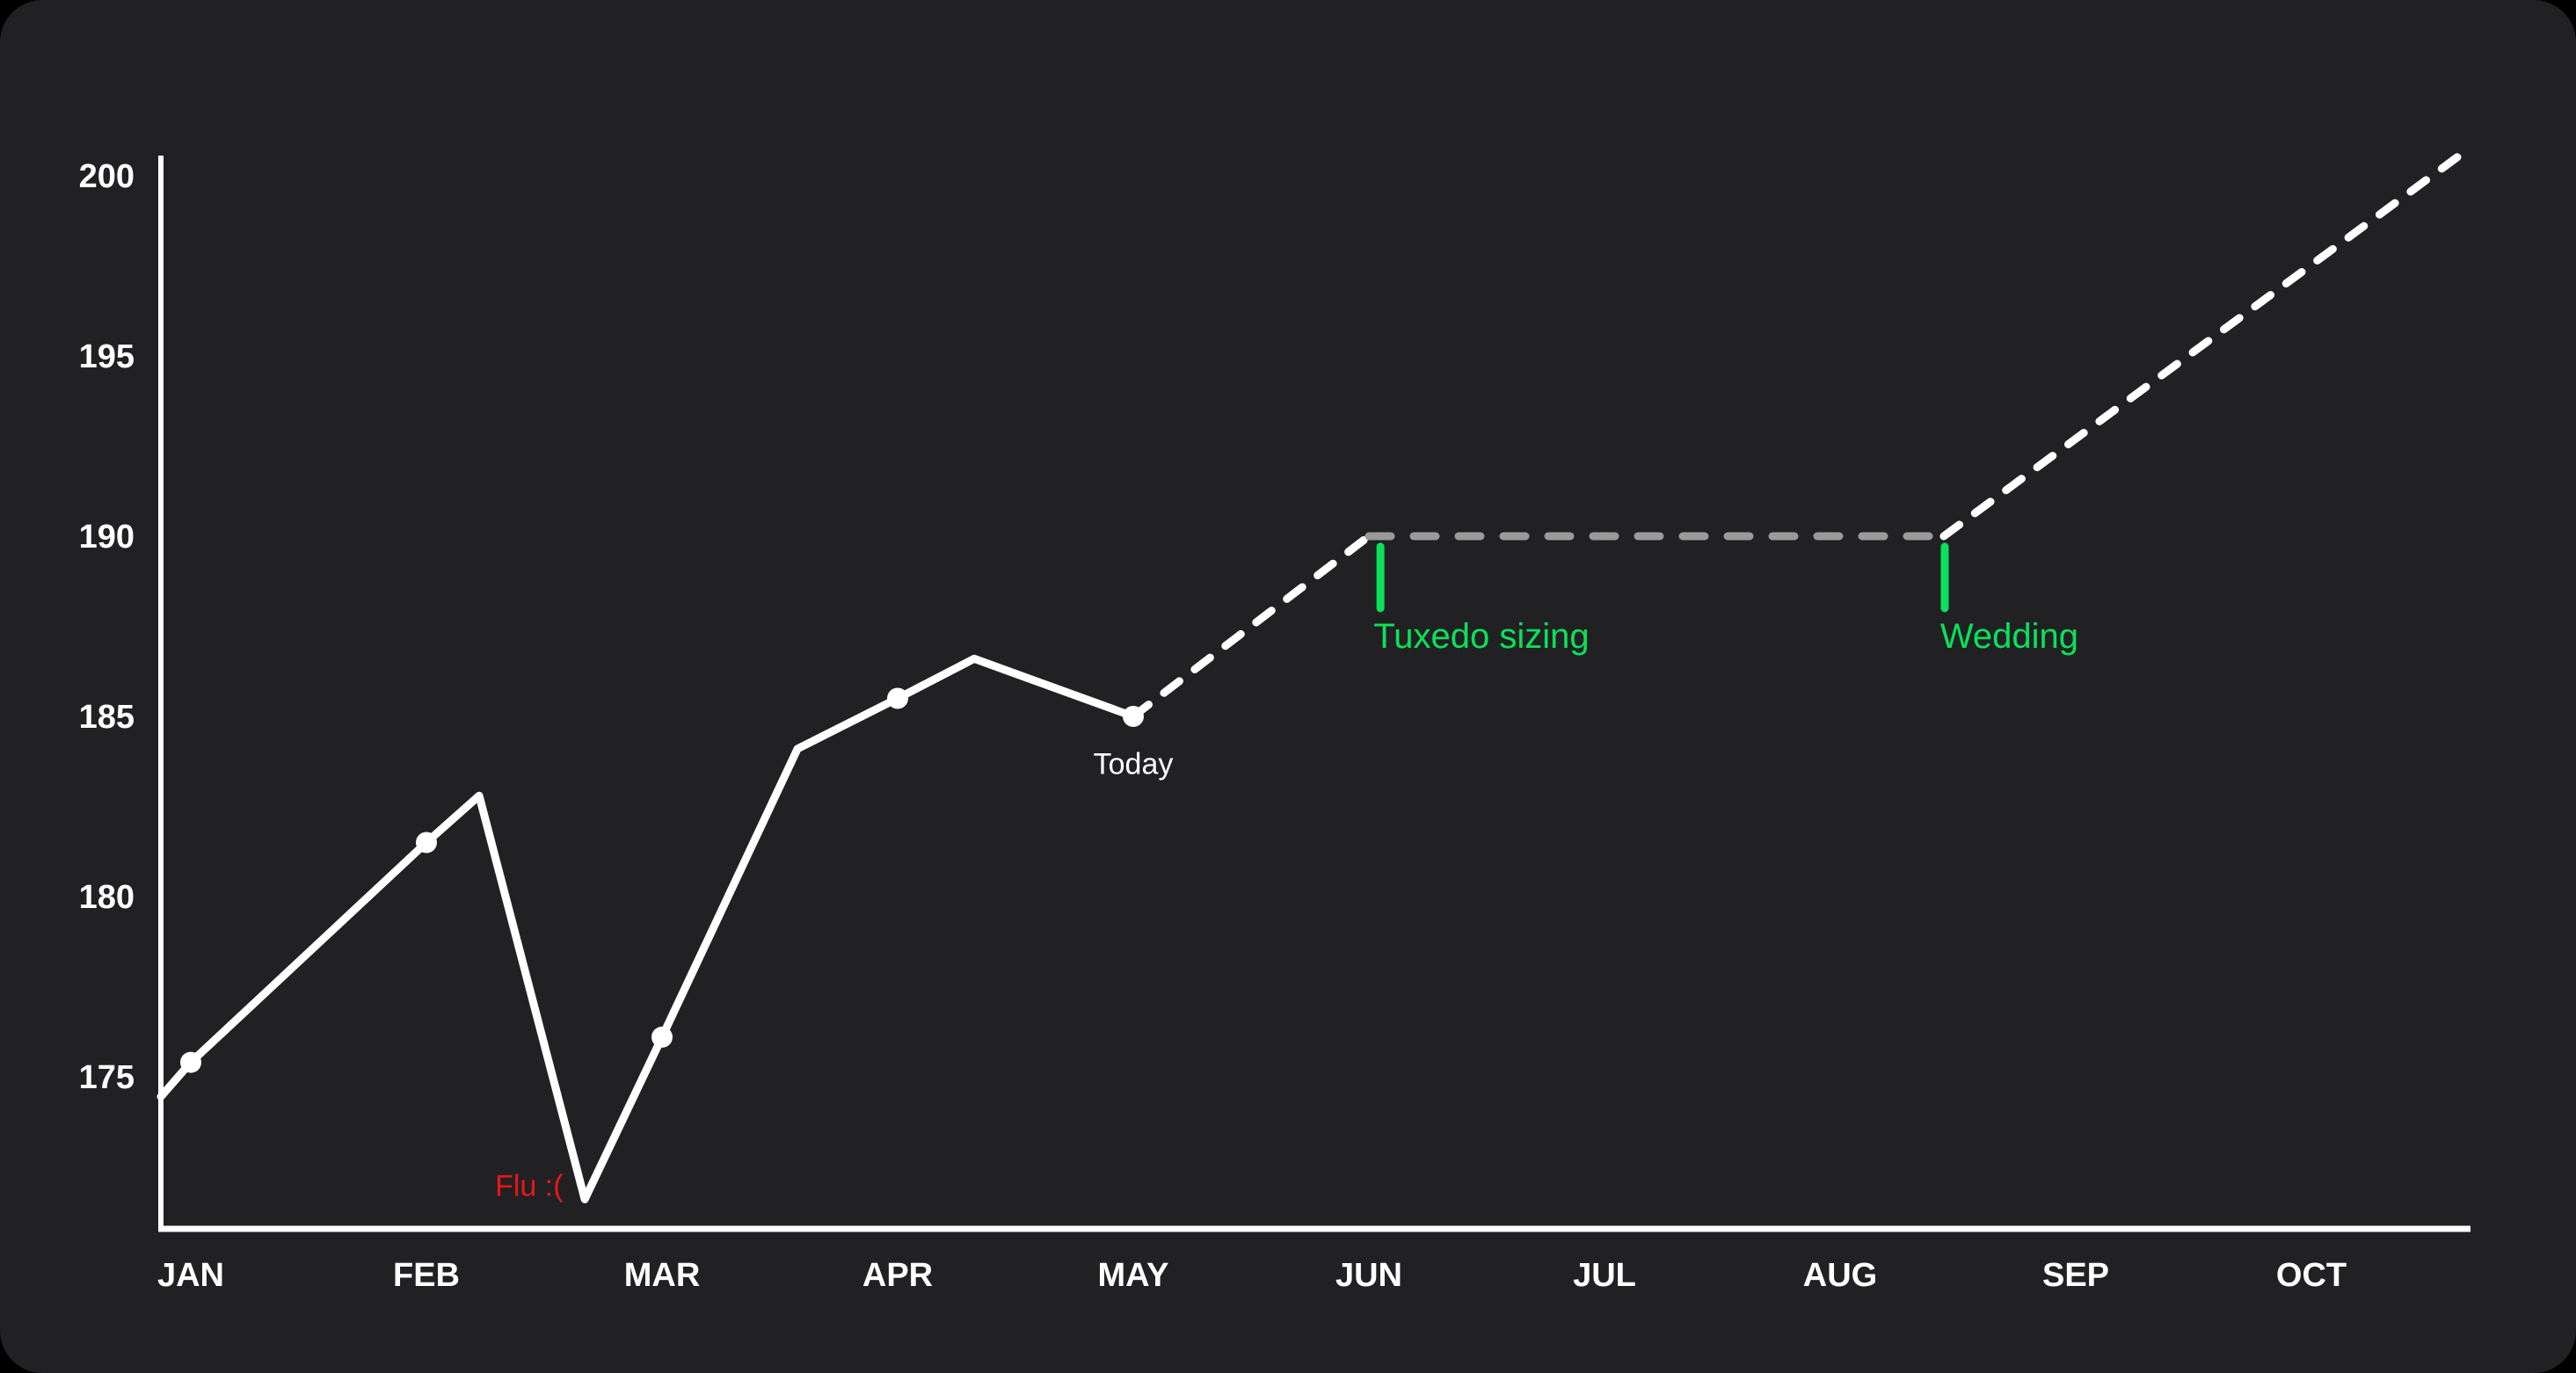 The image size is (2576, 1373). What do you see at coordinates (107, 537) in the screenshot?
I see `y-tick-label: 190` at bounding box center [107, 537].